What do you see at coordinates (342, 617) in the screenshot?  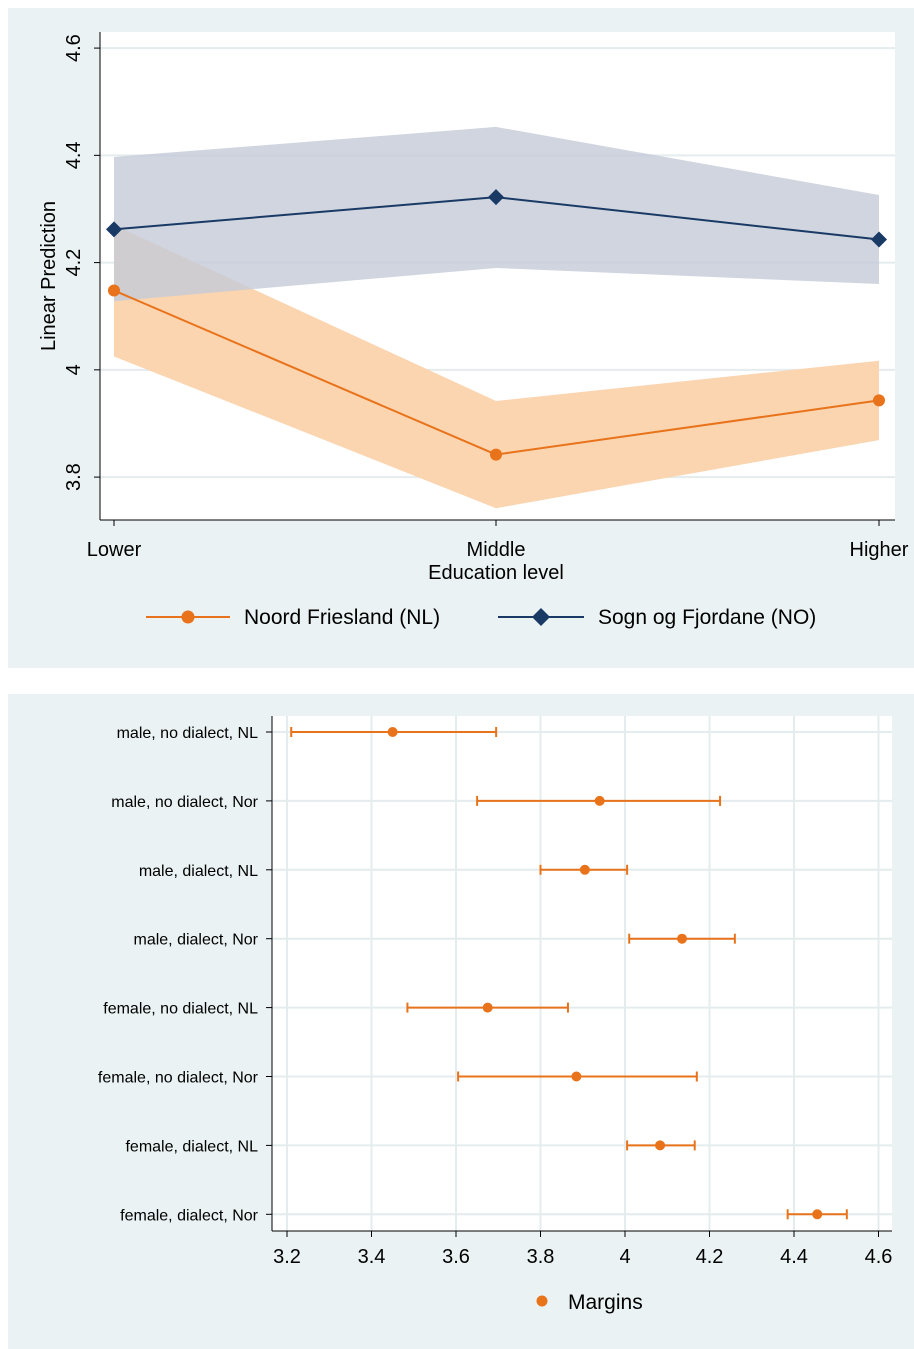 I see `legend-label-noord-friesland: Noord Friesland (NL)` at bounding box center [342, 617].